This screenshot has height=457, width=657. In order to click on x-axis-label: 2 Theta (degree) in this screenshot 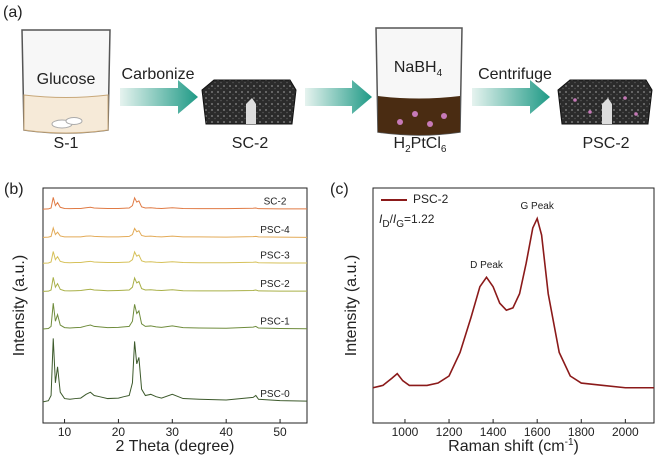, I will do `click(175, 446)`.